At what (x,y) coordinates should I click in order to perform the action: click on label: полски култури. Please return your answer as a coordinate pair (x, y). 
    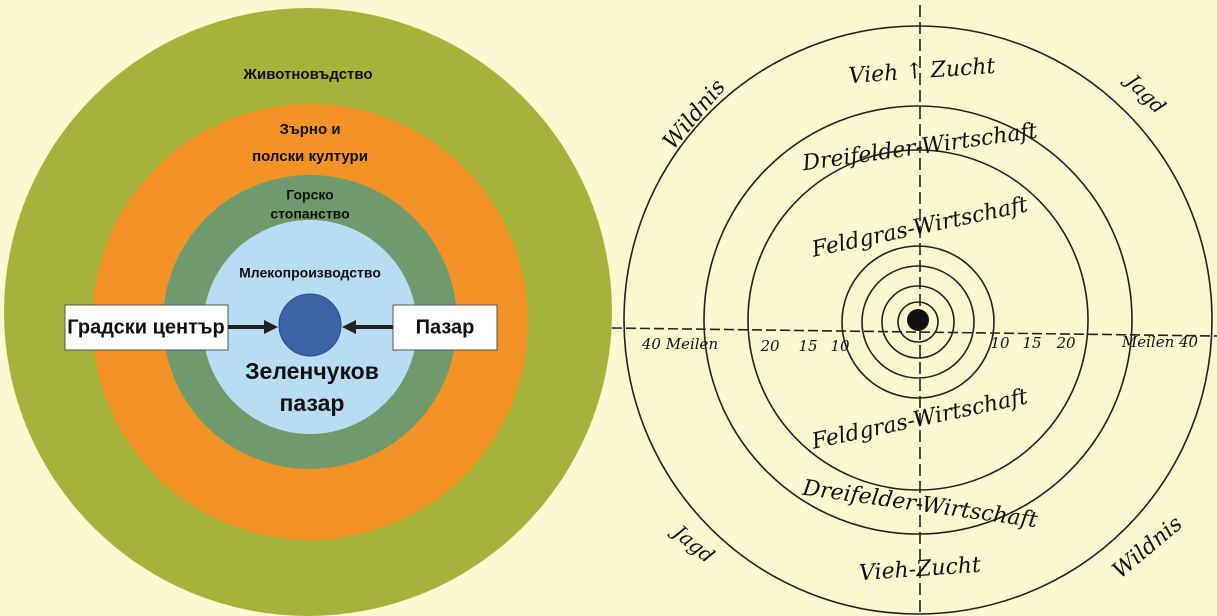
    Looking at the image, I should click on (310, 156).